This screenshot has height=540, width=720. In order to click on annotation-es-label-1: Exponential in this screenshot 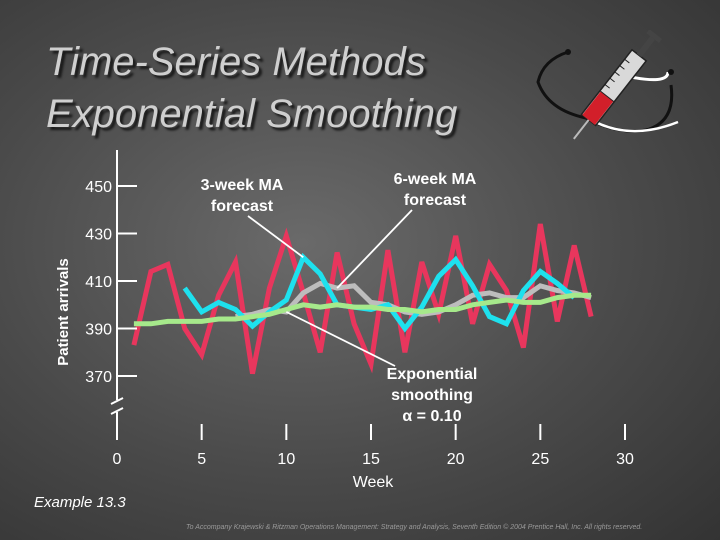, I will do `click(432, 374)`.